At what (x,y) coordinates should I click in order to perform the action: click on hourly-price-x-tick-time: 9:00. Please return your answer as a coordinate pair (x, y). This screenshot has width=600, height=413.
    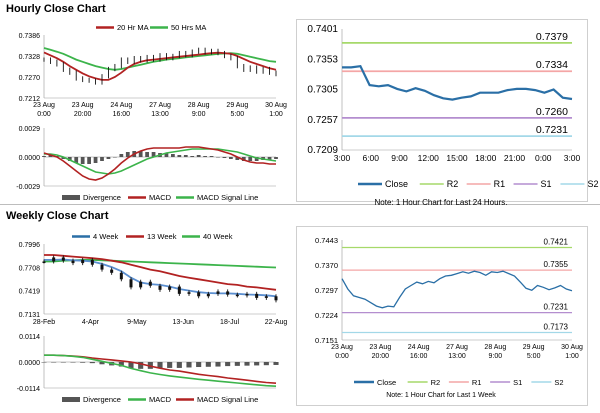
    Looking at the image, I should click on (199, 114).